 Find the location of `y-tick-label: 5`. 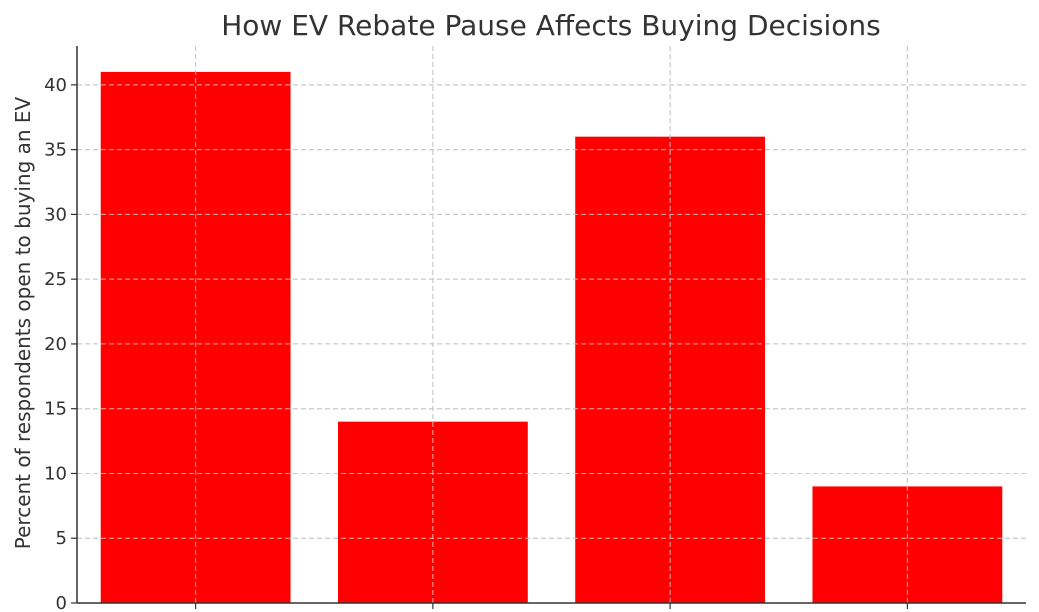

y-tick-label: 5 is located at coordinates (61, 538).